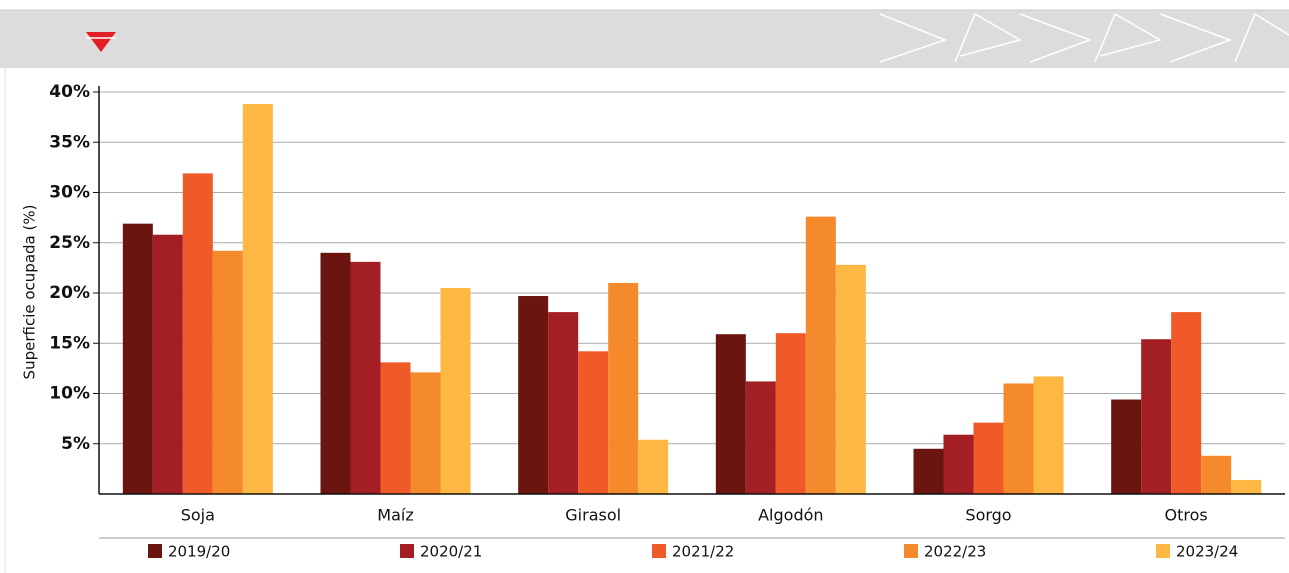 The image size is (1289, 573). I want to click on y-tick-label: 5%, so click(75, 444).